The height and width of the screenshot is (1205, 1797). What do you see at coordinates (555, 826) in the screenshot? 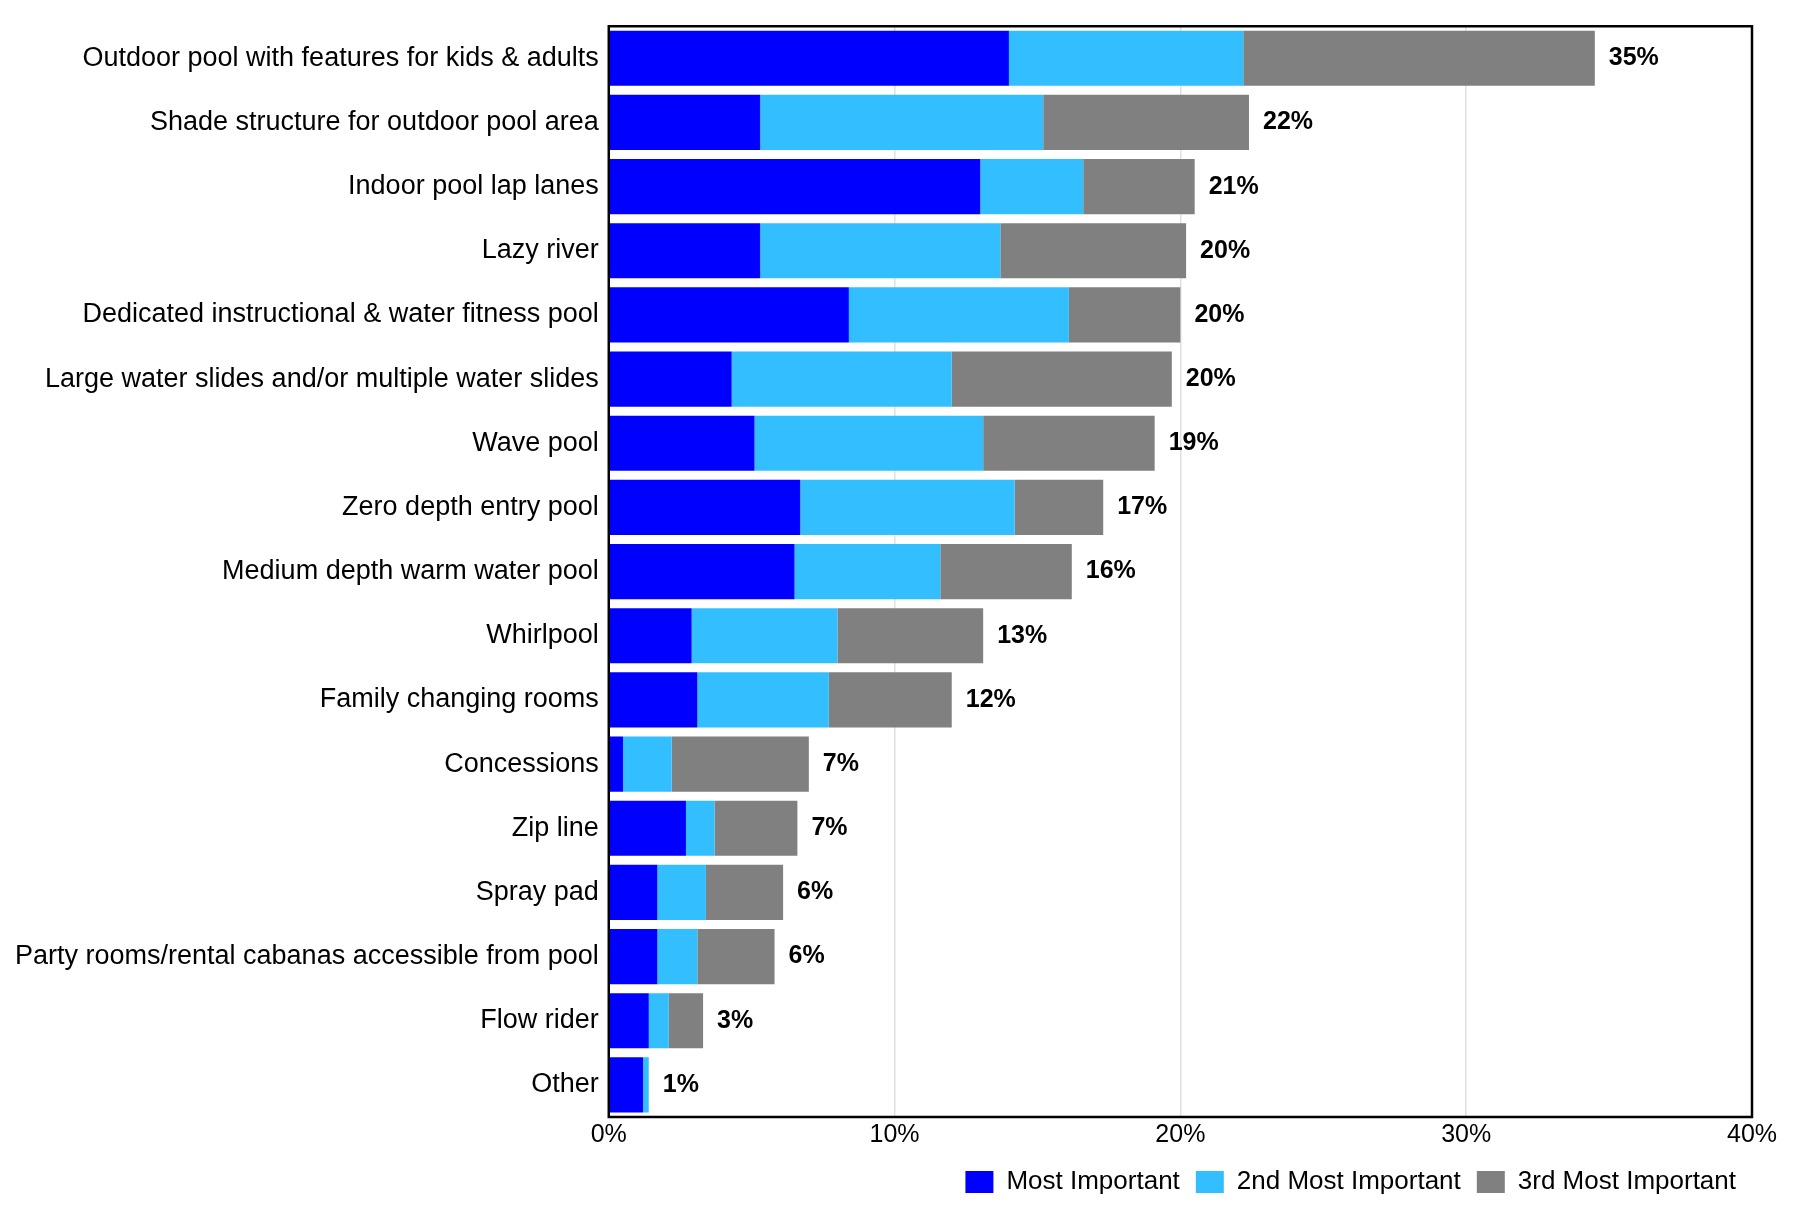
I see `y-tick-label: Zip line` at bounding box center [555, 826].